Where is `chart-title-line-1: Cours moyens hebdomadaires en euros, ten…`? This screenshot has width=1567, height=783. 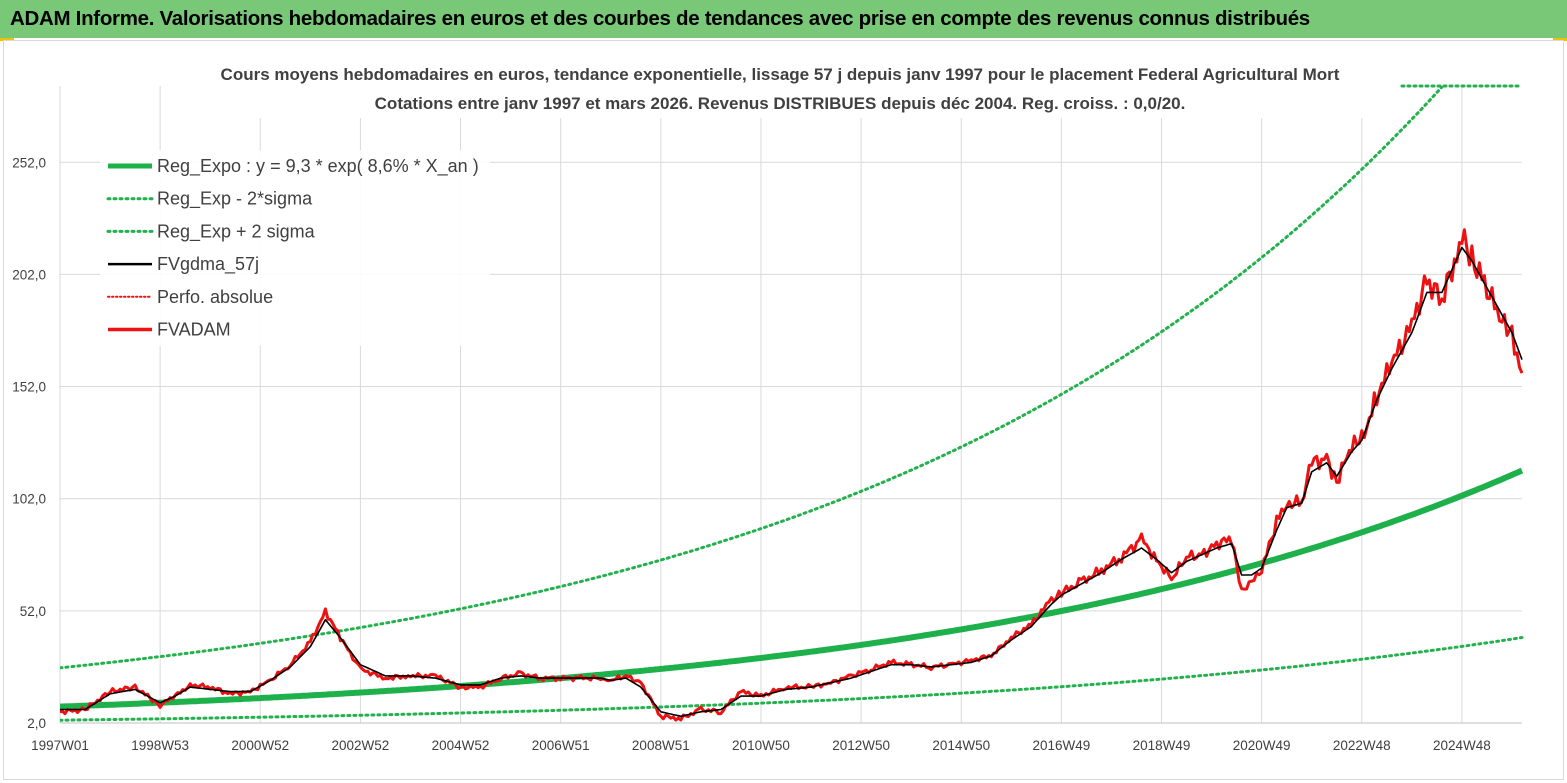 chart-title-line-1: Cours moyens hebdomadaires en euros, ten… is located at coordinates (780, 74).